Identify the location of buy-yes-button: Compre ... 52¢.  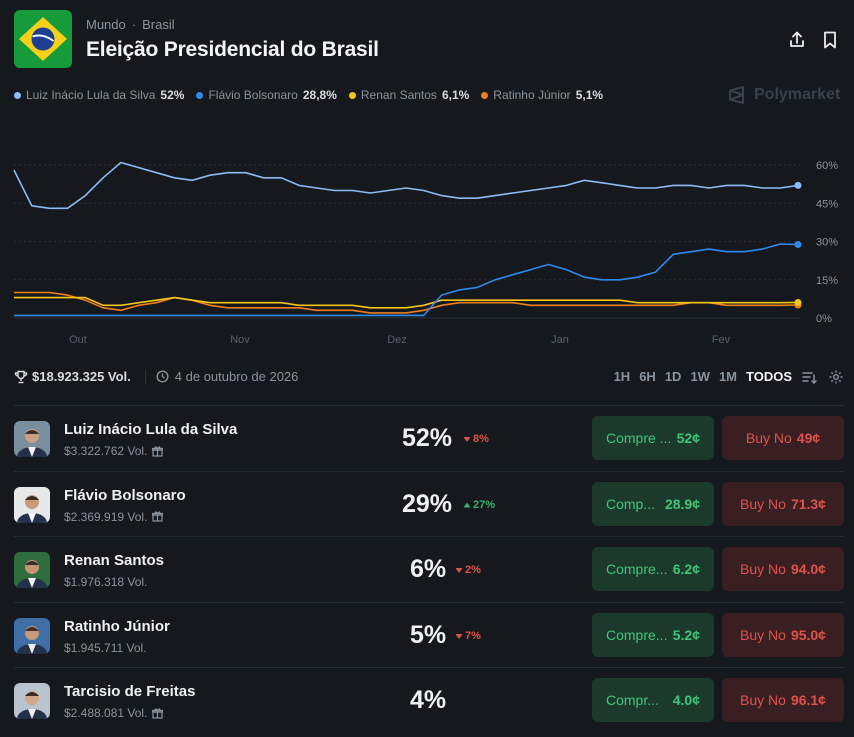
(653, 438).